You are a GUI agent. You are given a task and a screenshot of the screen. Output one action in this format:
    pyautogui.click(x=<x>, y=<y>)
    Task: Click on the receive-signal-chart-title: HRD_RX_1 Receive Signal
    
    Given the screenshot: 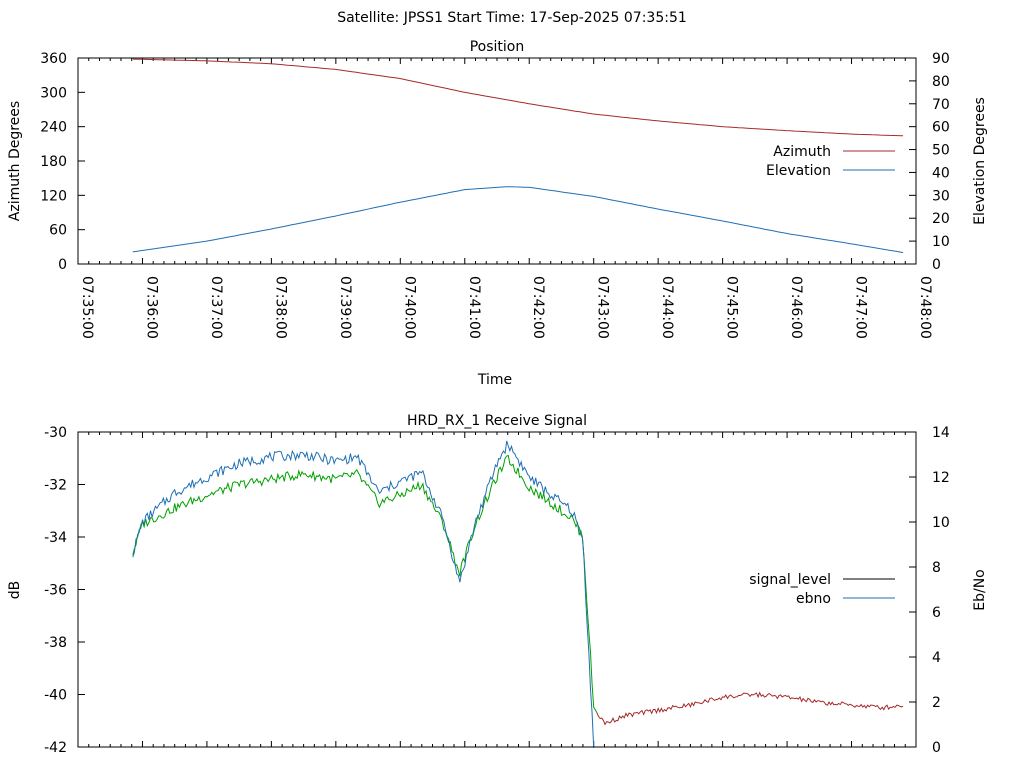 What is the action you would take?
    pyautogui.click(x=497, y=421)
    